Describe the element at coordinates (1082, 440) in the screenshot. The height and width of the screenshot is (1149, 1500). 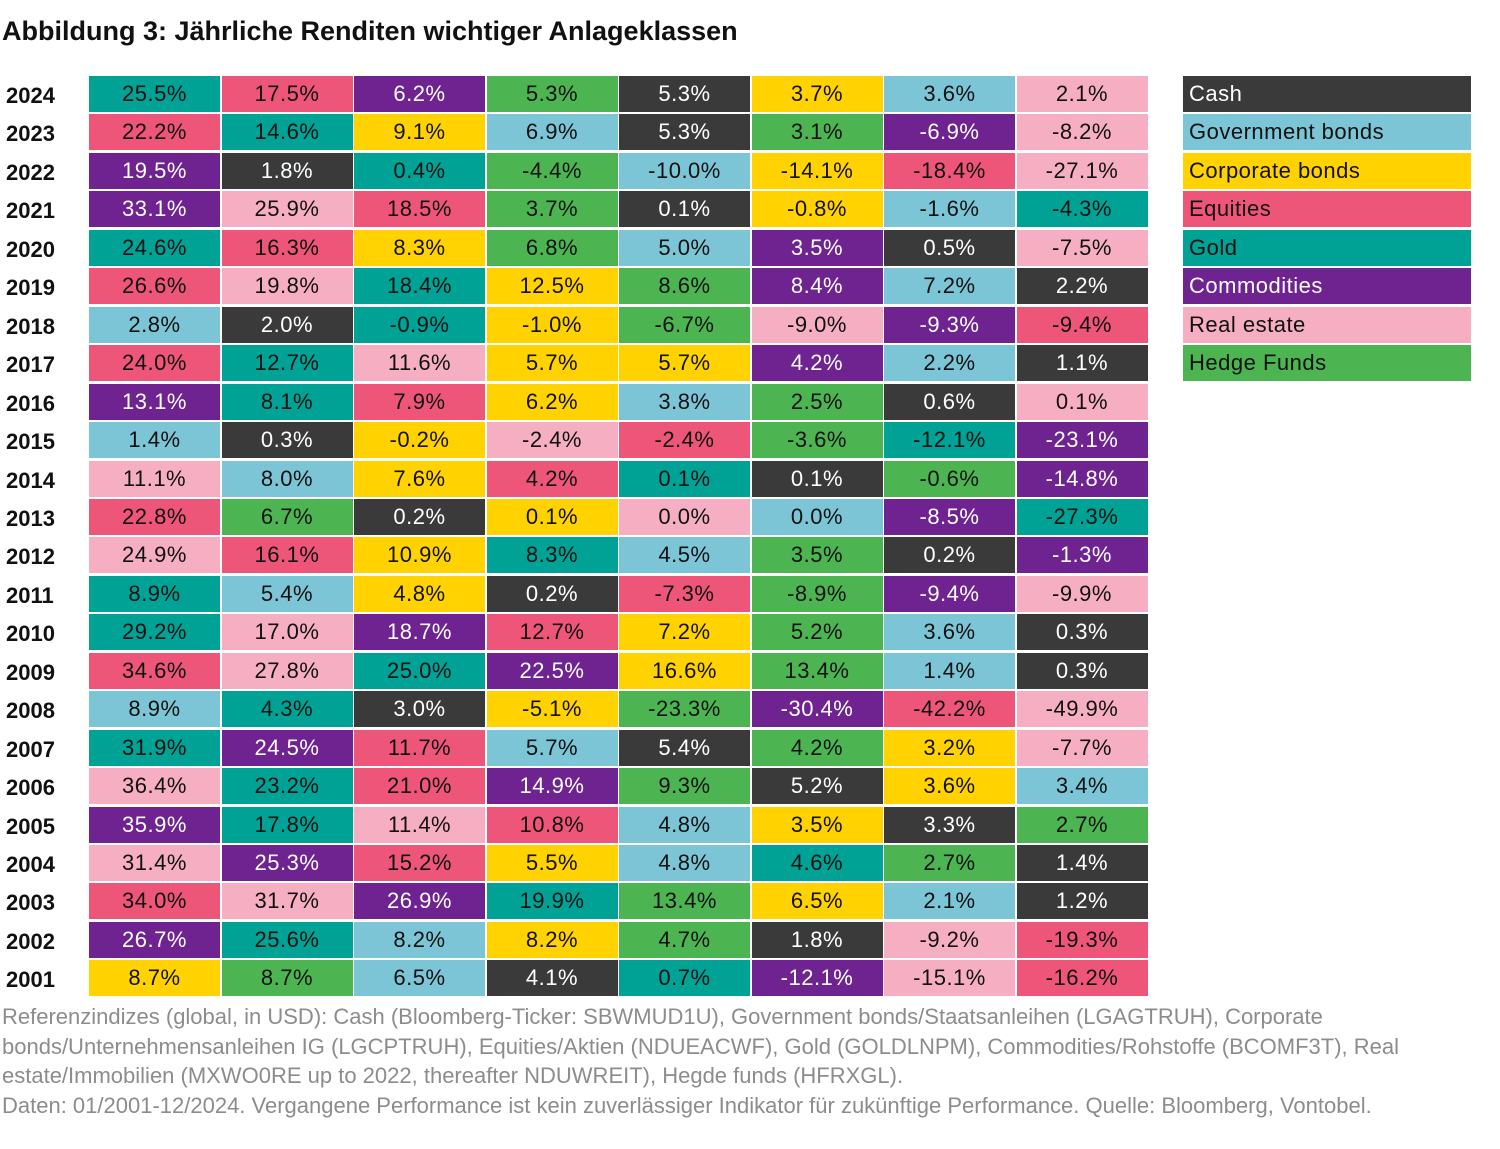
I see `cell-comm: -23.1%` at that location.